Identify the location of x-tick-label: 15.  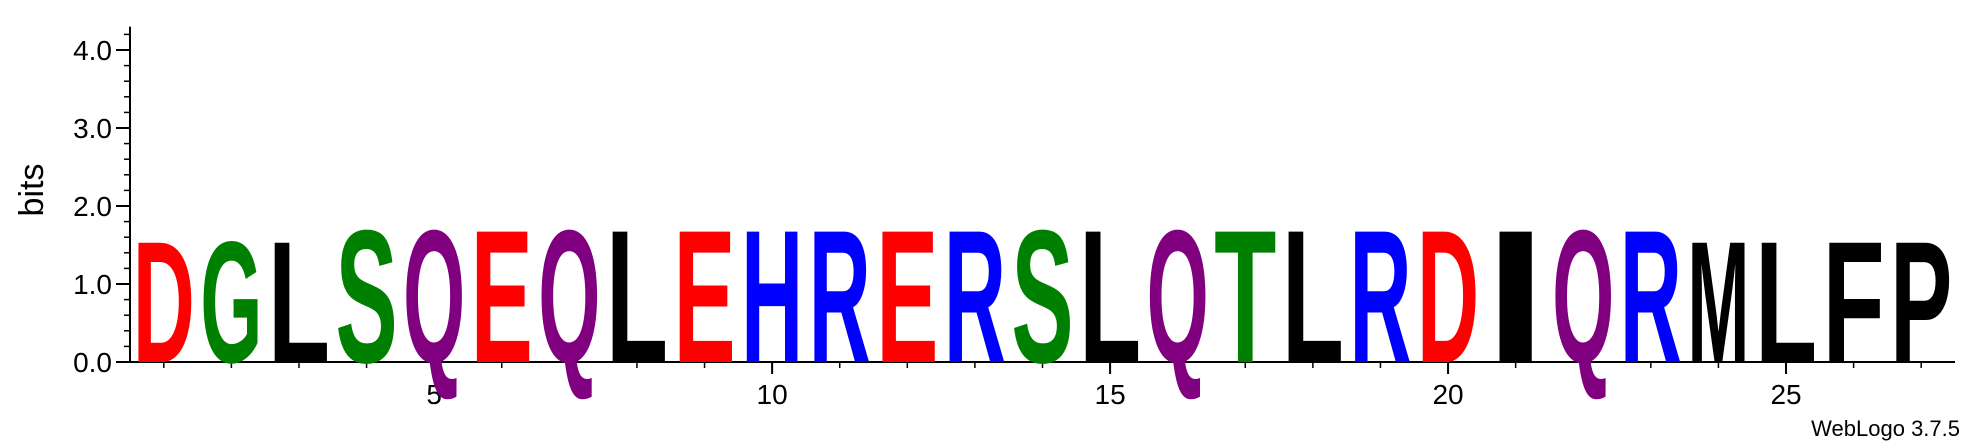
(1110, 394).